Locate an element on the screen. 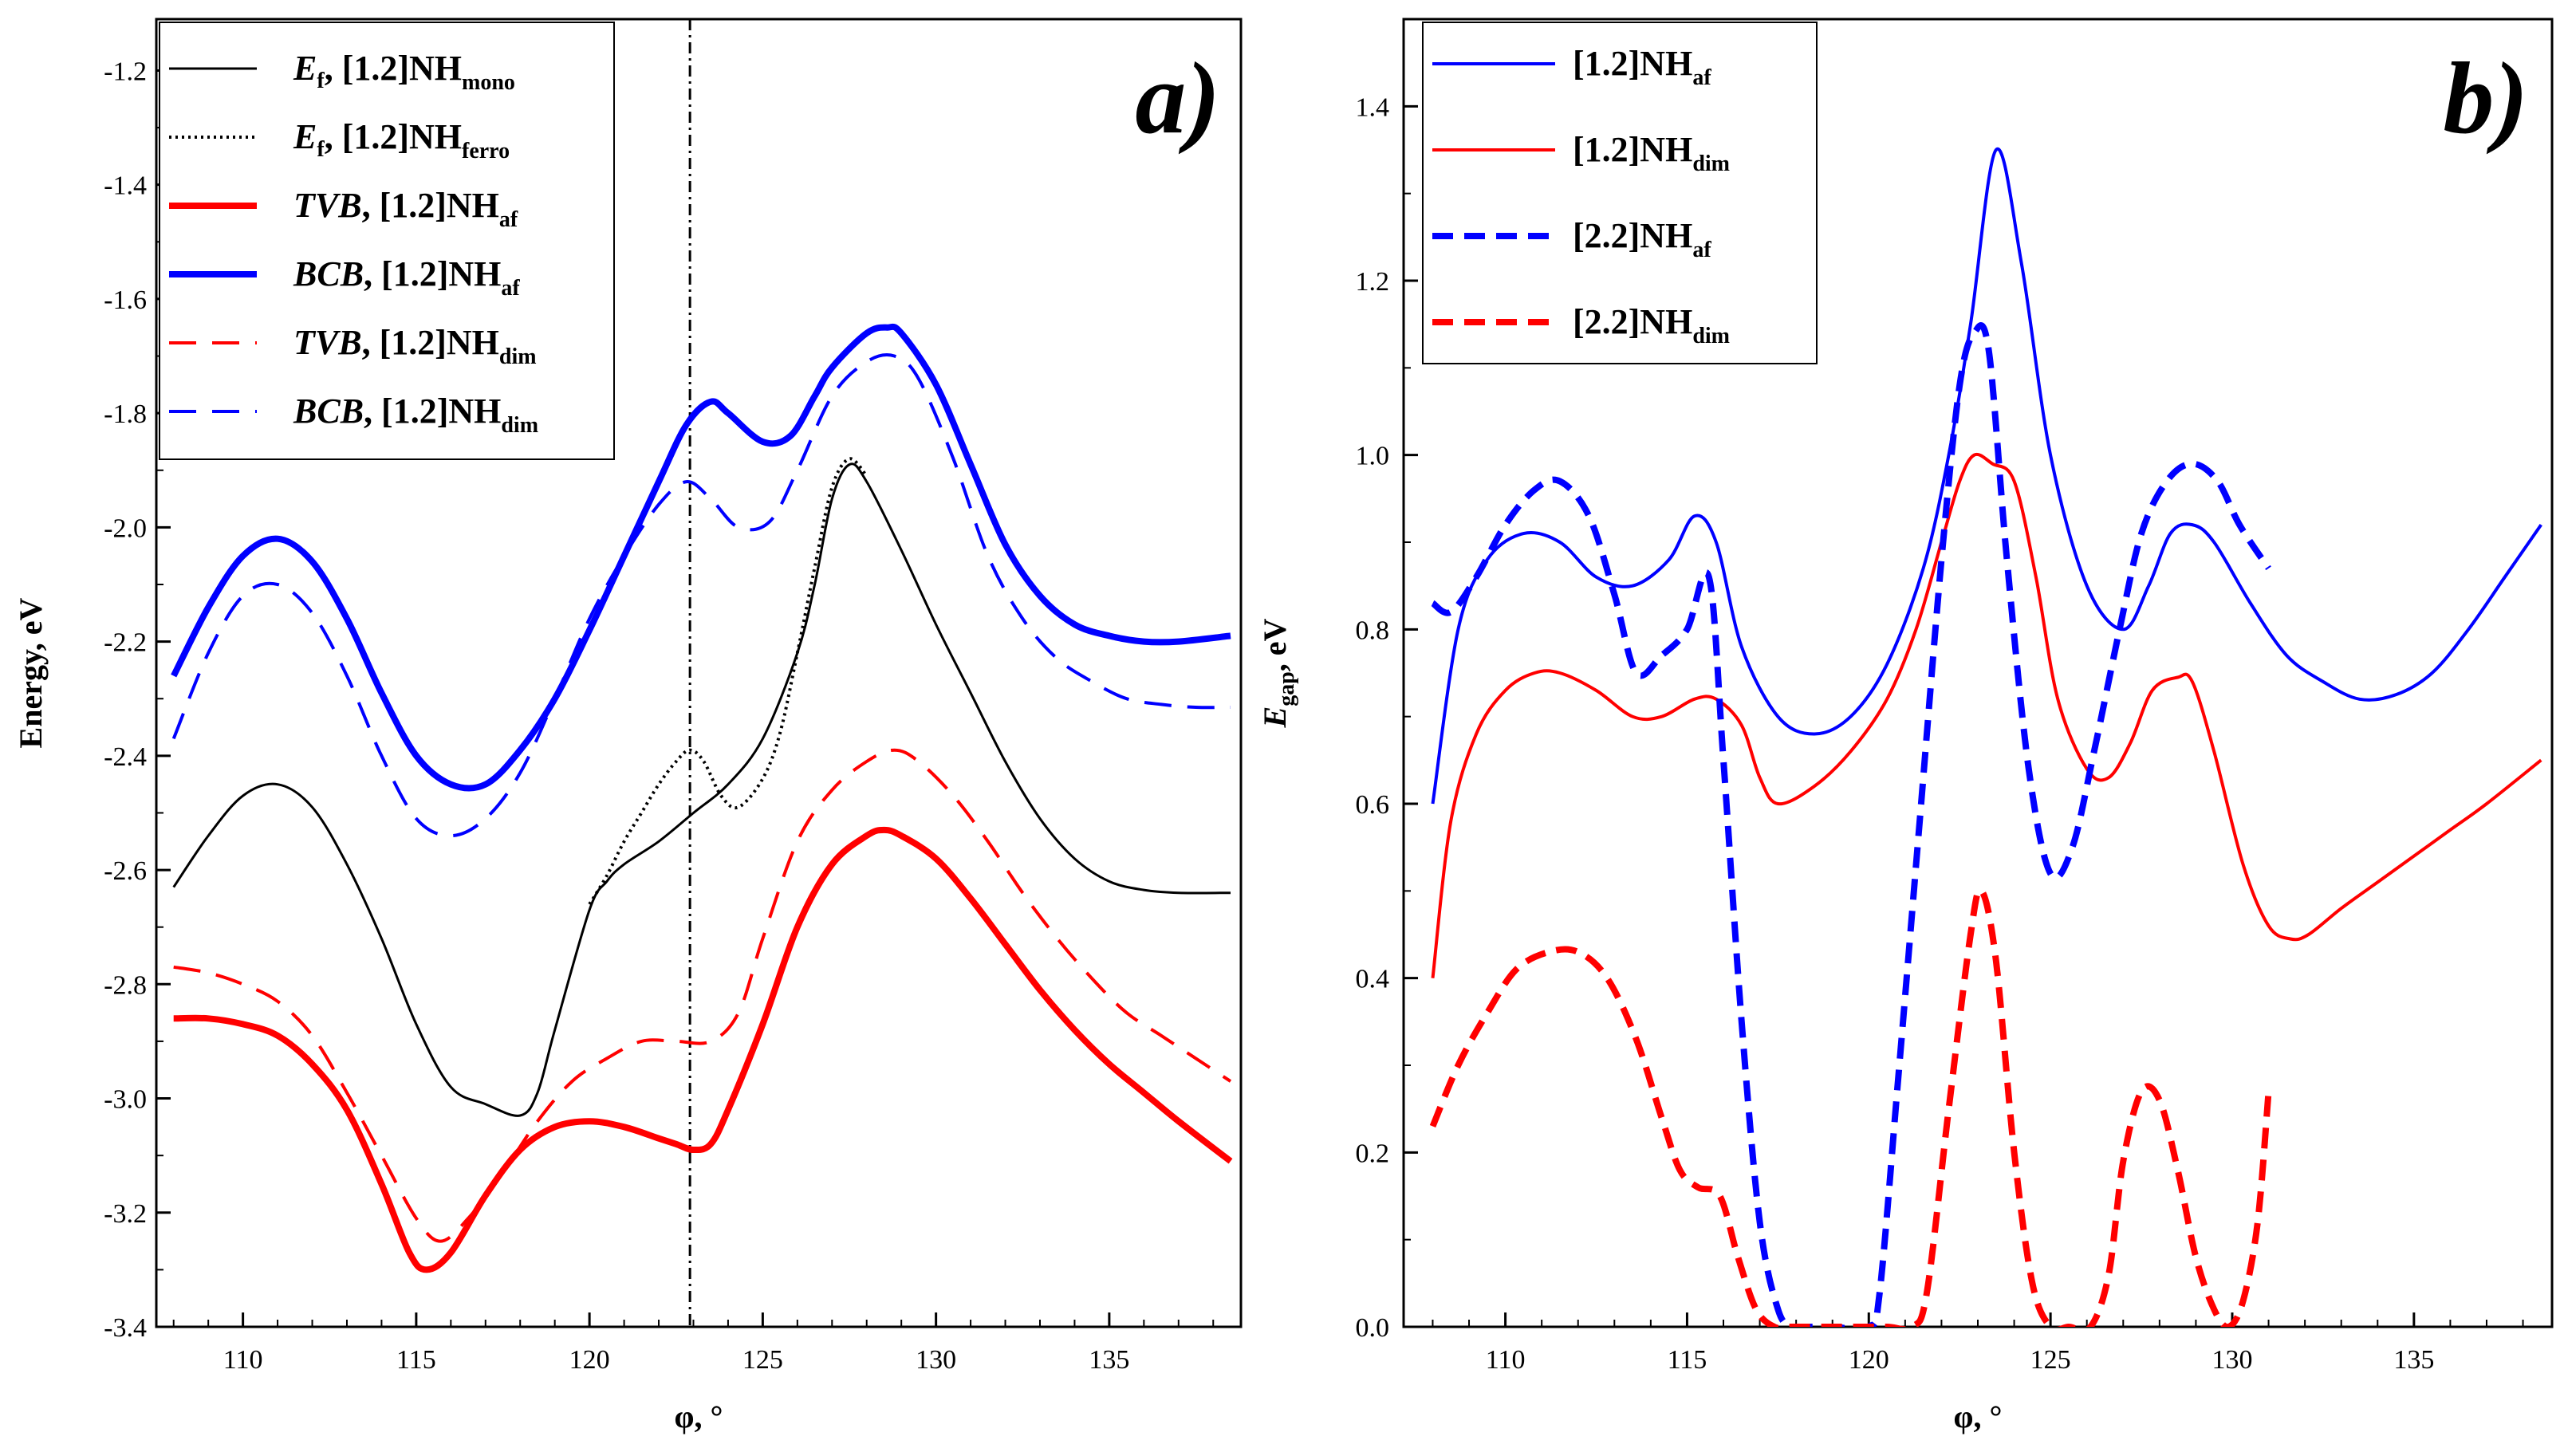  x-axis-title-b: φ, ° is located at coordinates (1978, 1416).